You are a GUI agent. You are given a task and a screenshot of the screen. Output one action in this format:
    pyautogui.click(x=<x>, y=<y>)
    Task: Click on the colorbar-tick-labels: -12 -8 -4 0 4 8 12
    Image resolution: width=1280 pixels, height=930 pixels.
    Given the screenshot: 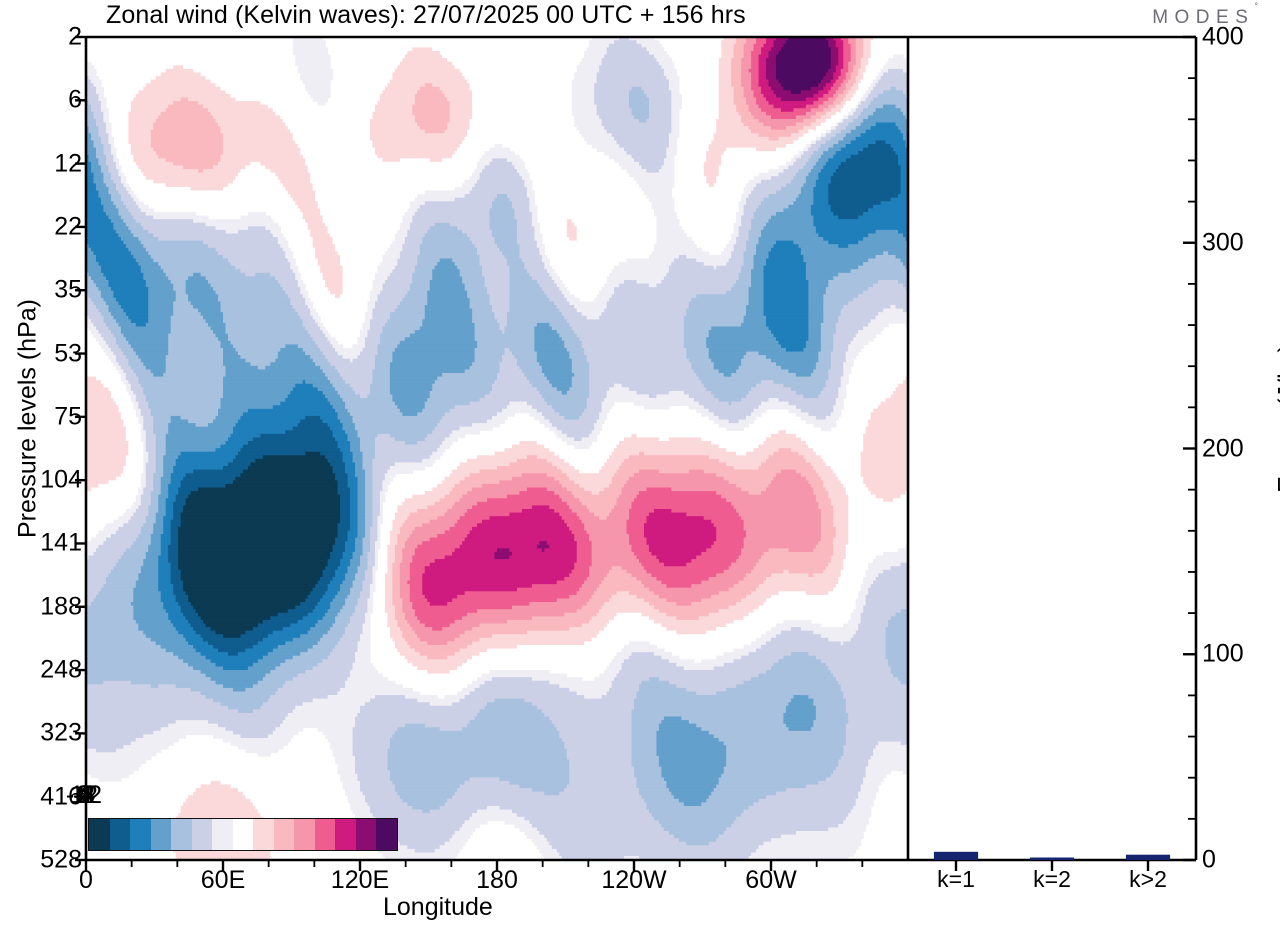 What is the action you would take?
    pyautogui.click(x=240, y=796)
    